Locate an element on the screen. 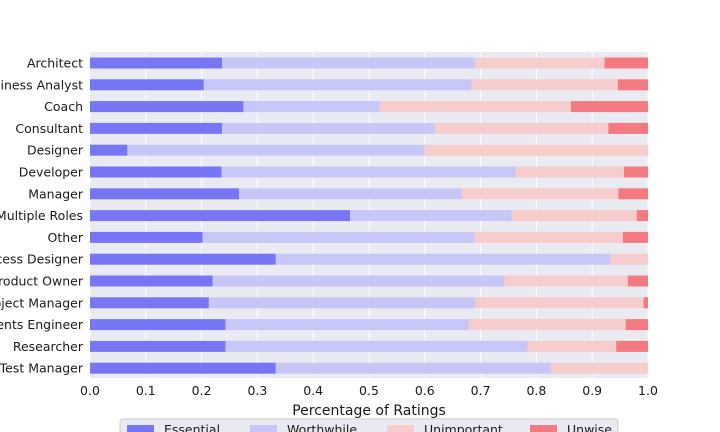 The height and width of the screenshot is (432, 720). x-tick-label: 1.0 is located at coordinates (648, 390).